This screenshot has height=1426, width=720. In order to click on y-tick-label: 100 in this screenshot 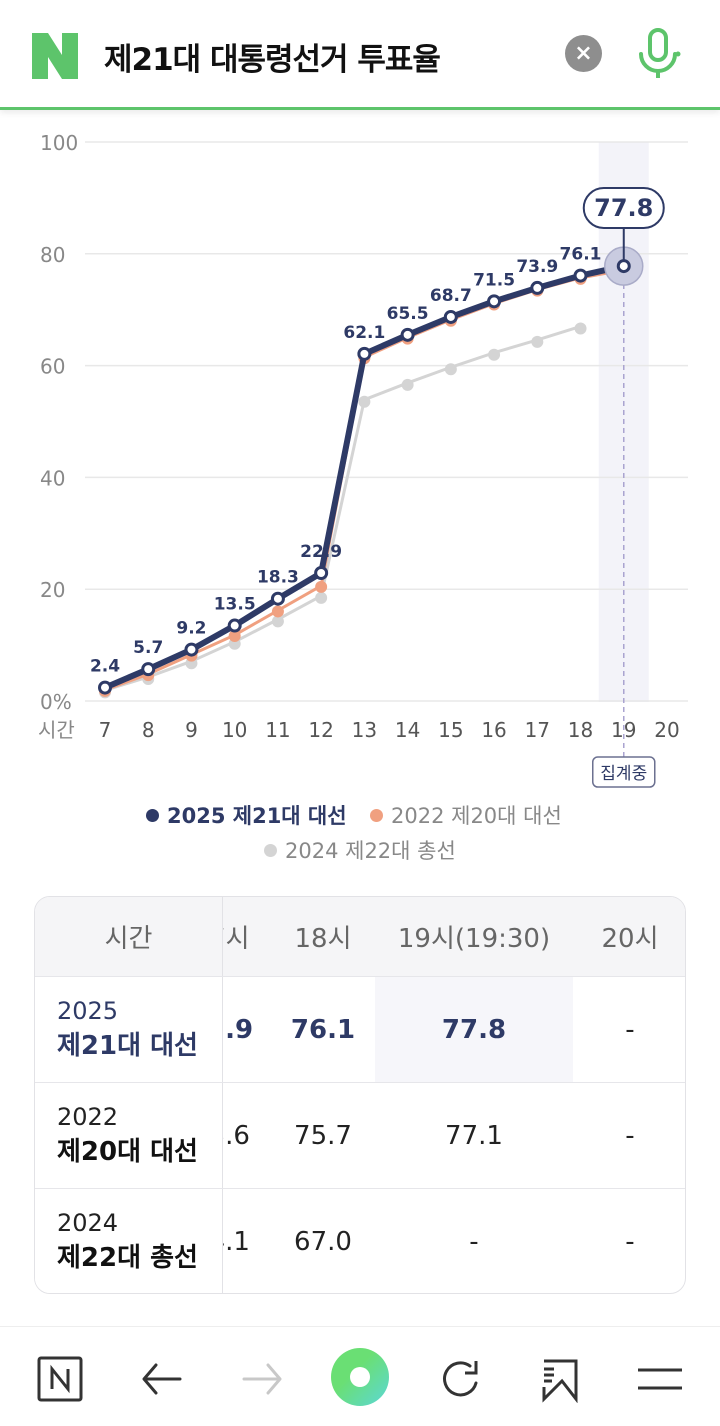, I will do `click(59, 143)`.